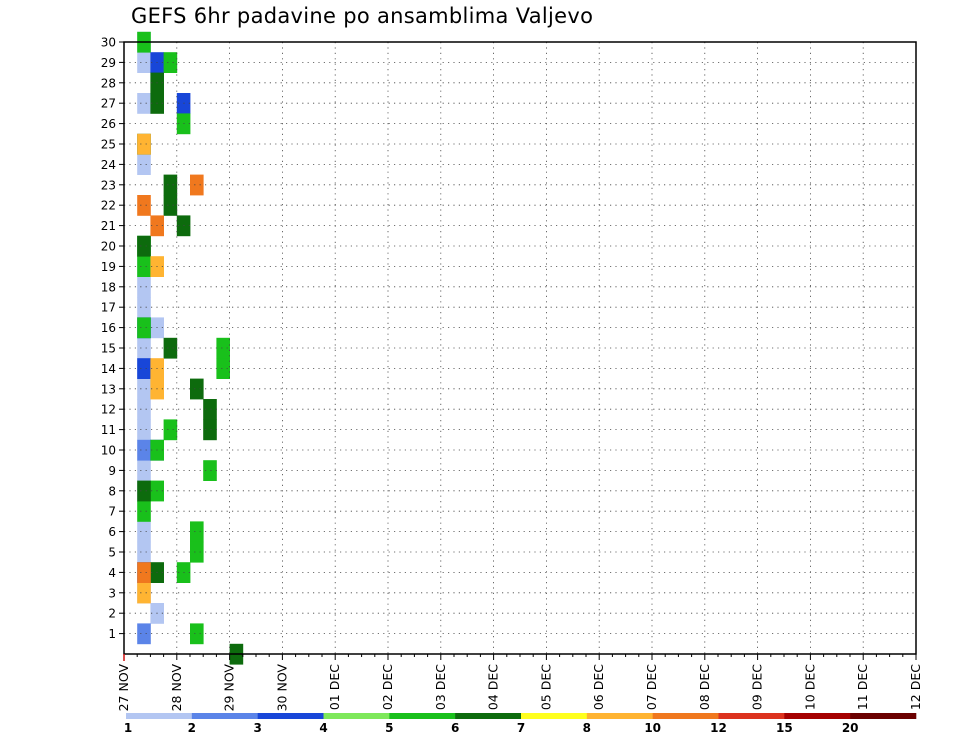  Describe the element at coordinates (108, 206) in the screenshot. I see `y-tick-label: 22` at that location.